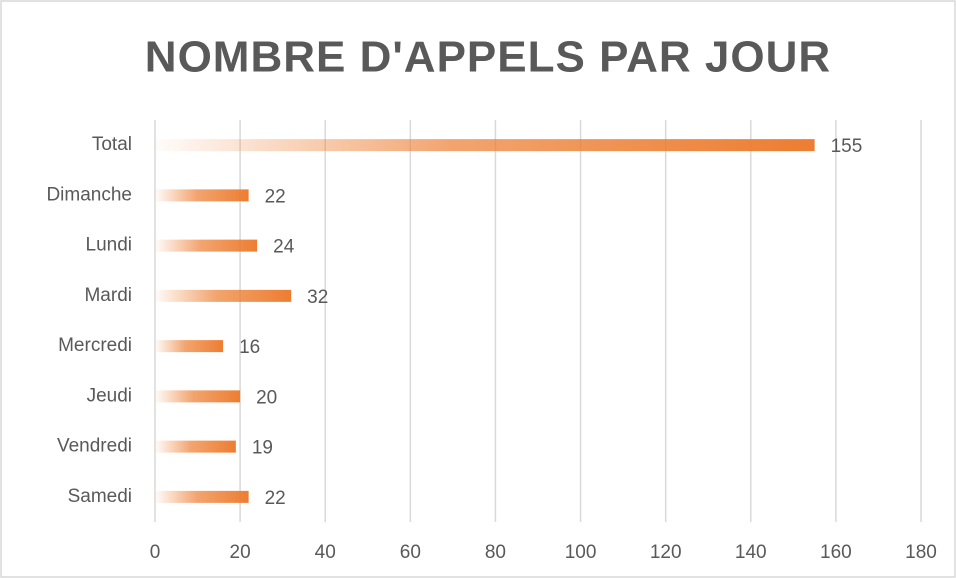  I want to click on y-tick-label: Lundi, so click(109, 245).